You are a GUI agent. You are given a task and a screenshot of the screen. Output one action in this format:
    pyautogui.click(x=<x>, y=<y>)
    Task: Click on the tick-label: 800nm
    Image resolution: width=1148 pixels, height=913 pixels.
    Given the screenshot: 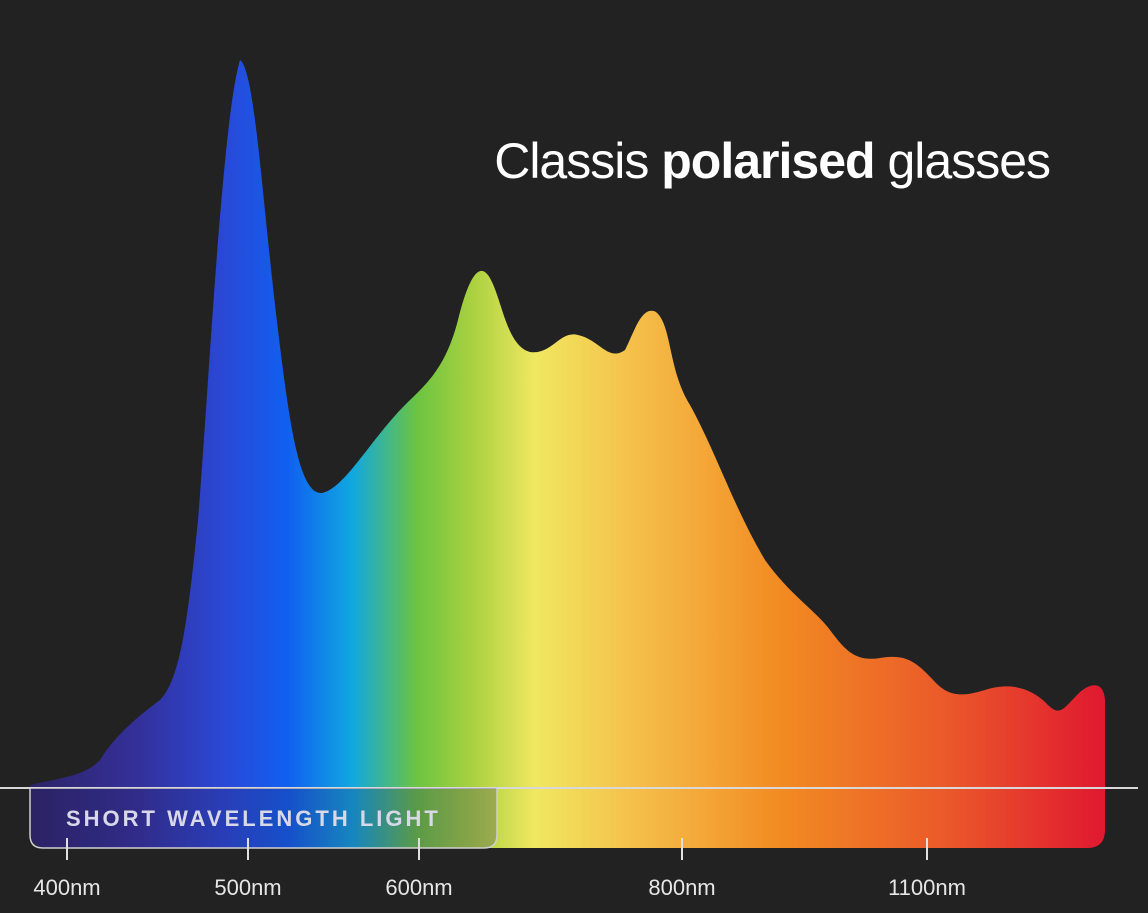 What is the action you would take?
    pyautogui.click(x=681, y=887)
    